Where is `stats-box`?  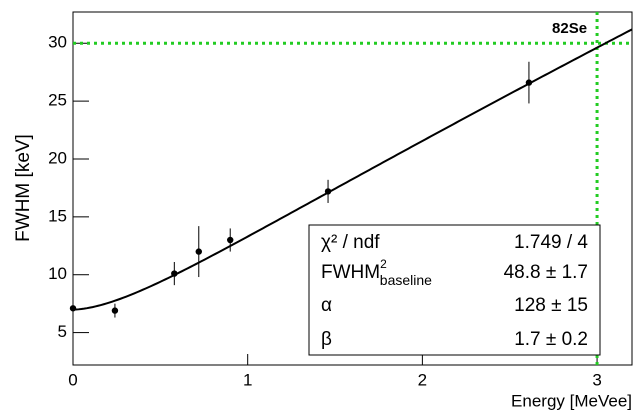 stats-box is located at coordinates (454, 290).